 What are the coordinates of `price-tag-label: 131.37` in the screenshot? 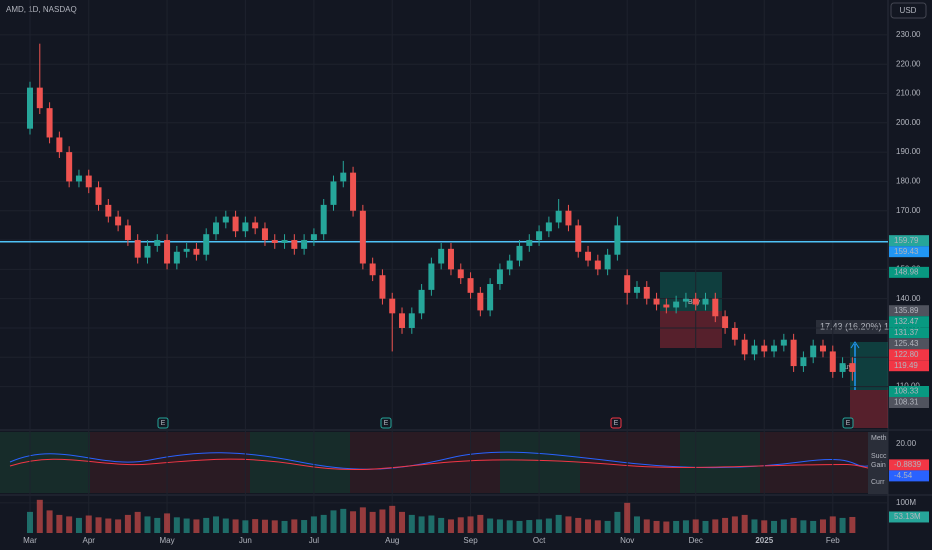 It's located at (906, 332).